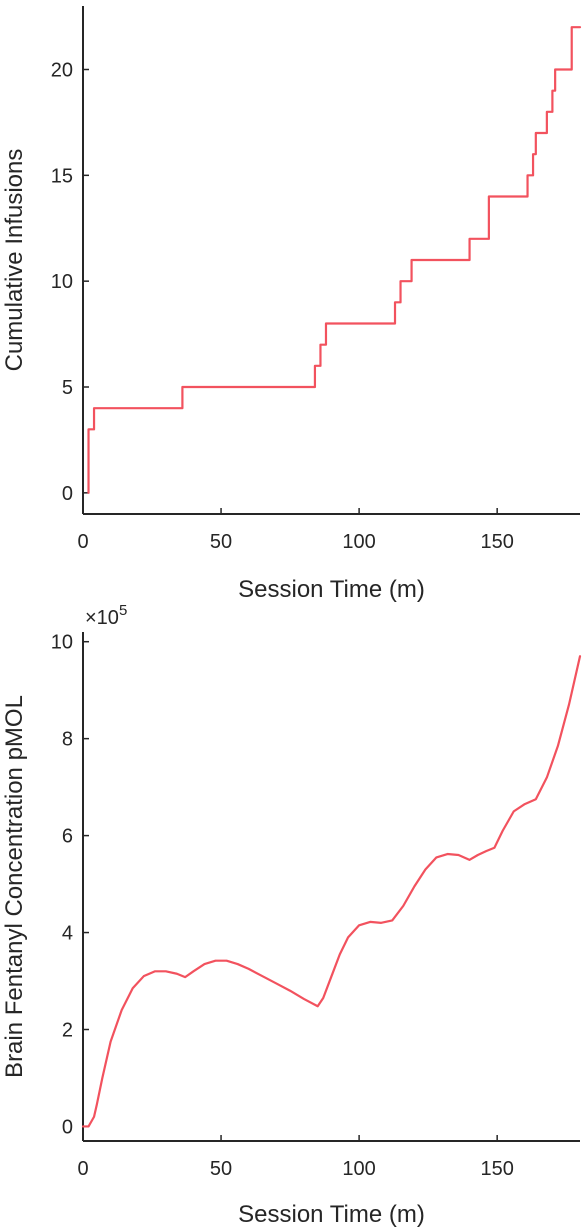  I want to click on bottom-x-tick-label: 150, so click(496, 1169).